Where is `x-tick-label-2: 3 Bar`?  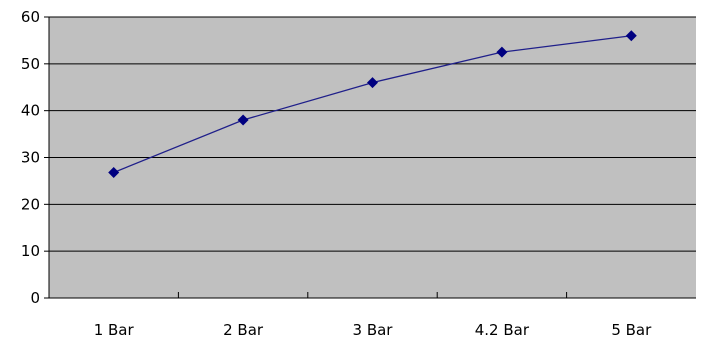
x-tick-label-2: 3 Bar is located at coordinates (373, 330).